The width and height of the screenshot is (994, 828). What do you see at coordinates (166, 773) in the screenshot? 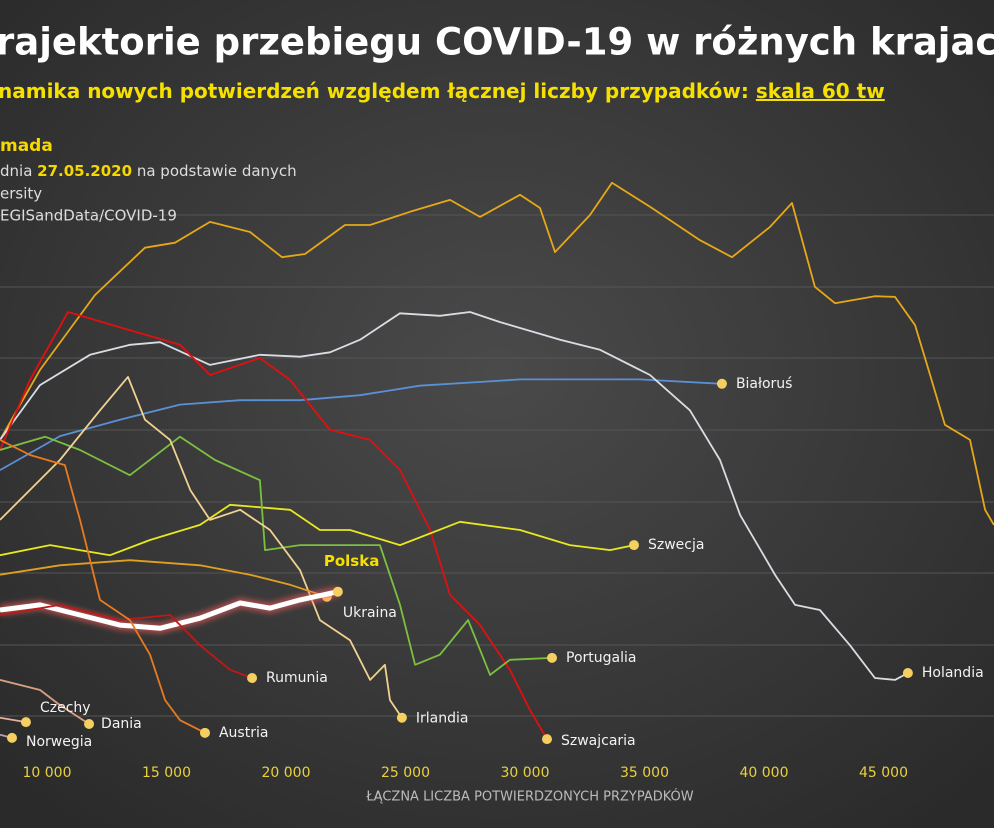
I see `x-tick-label: 15 000` at bounding box center [166, 773].